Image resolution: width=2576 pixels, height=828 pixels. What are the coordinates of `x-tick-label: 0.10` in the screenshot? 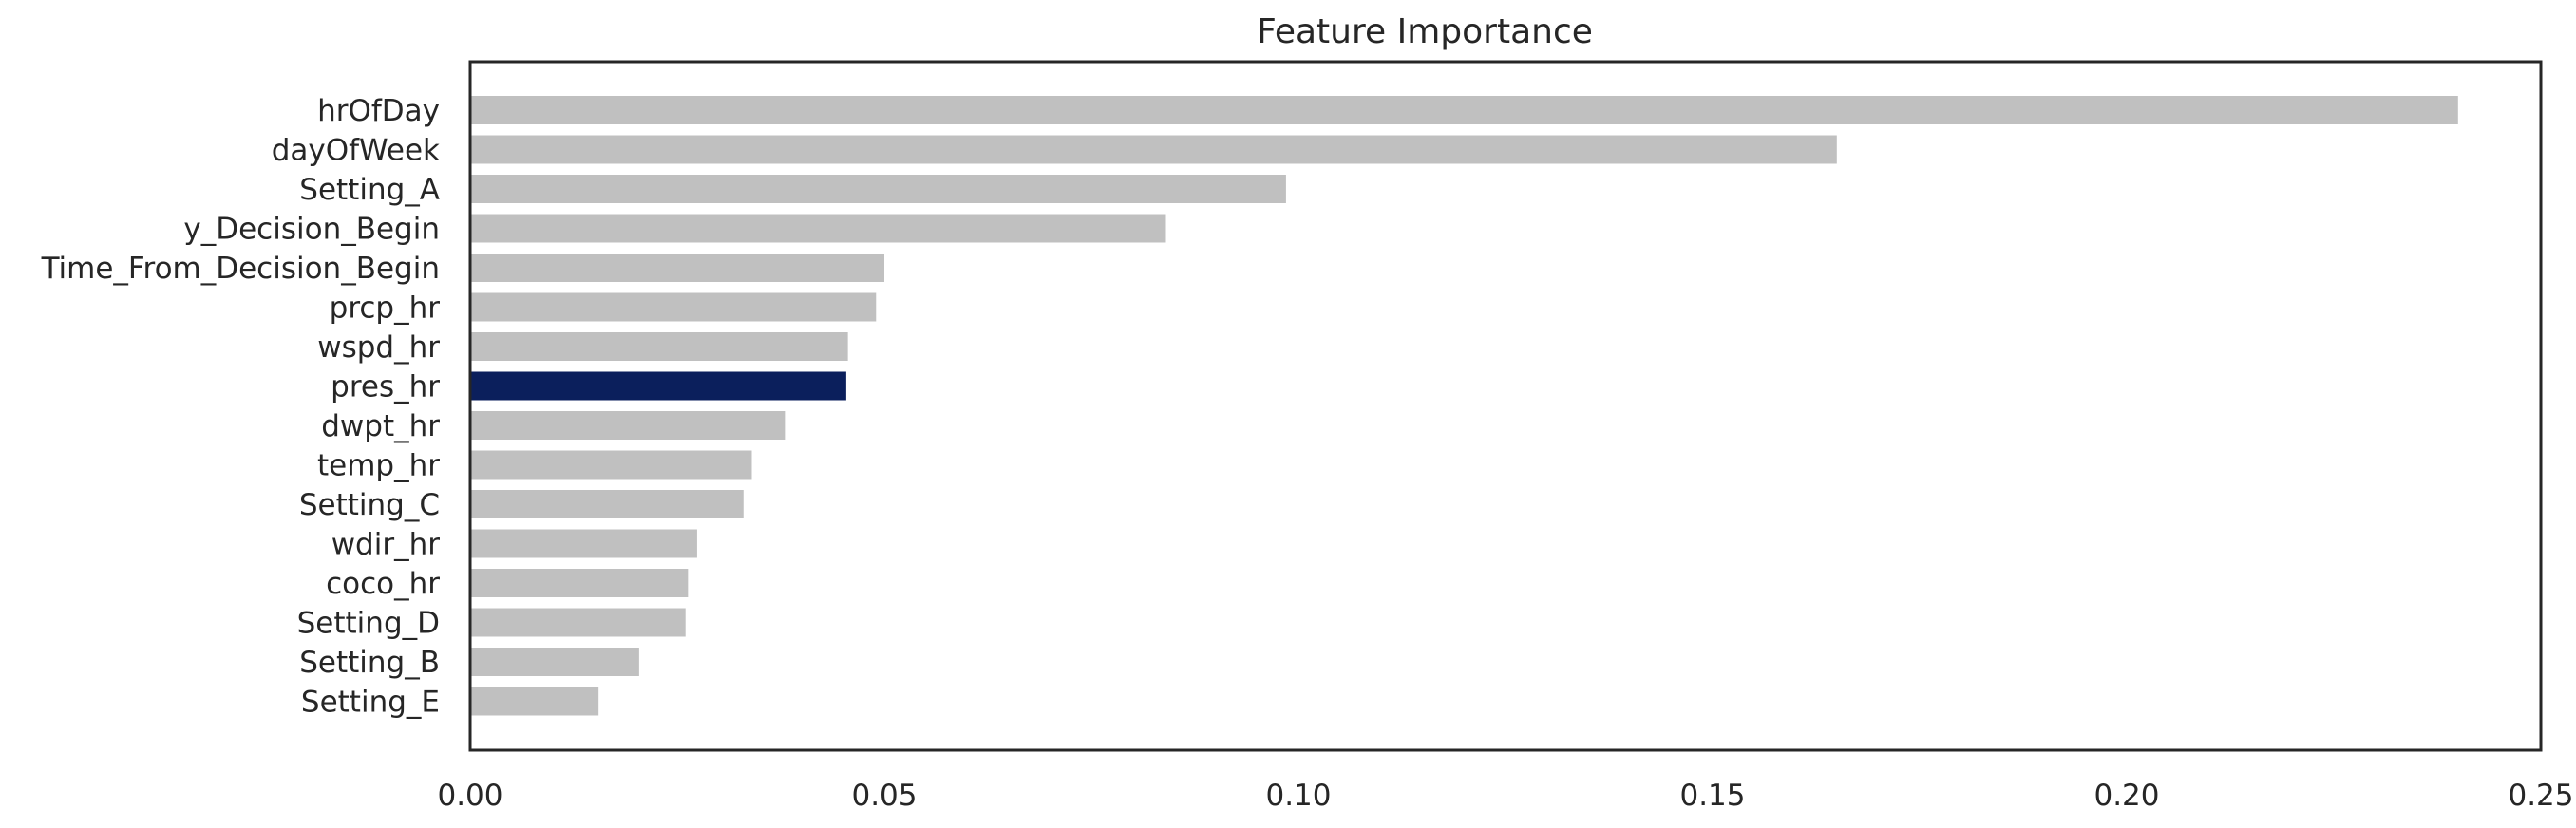 It's located at (1298, 796).